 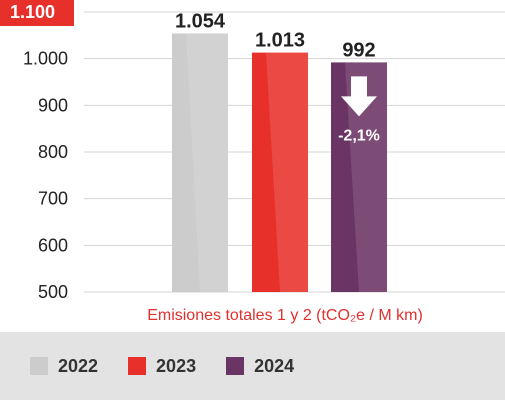 What do you see at coordinates (176, 365) in the screenshot?
I see `legend-label: 2023` at bounding box center [176, 365].